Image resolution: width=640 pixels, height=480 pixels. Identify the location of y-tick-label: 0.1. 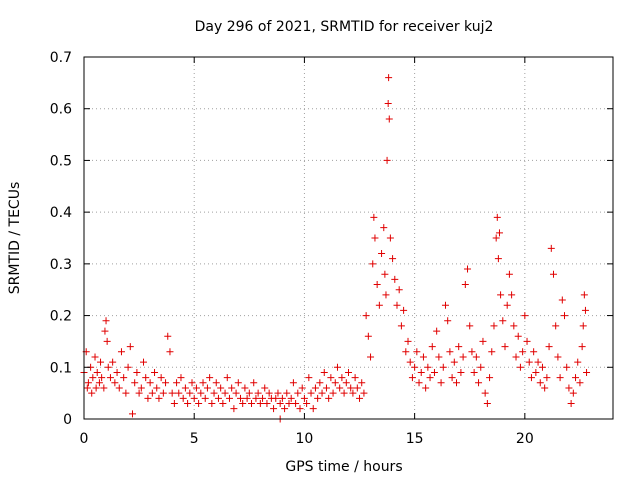
(61, 368).